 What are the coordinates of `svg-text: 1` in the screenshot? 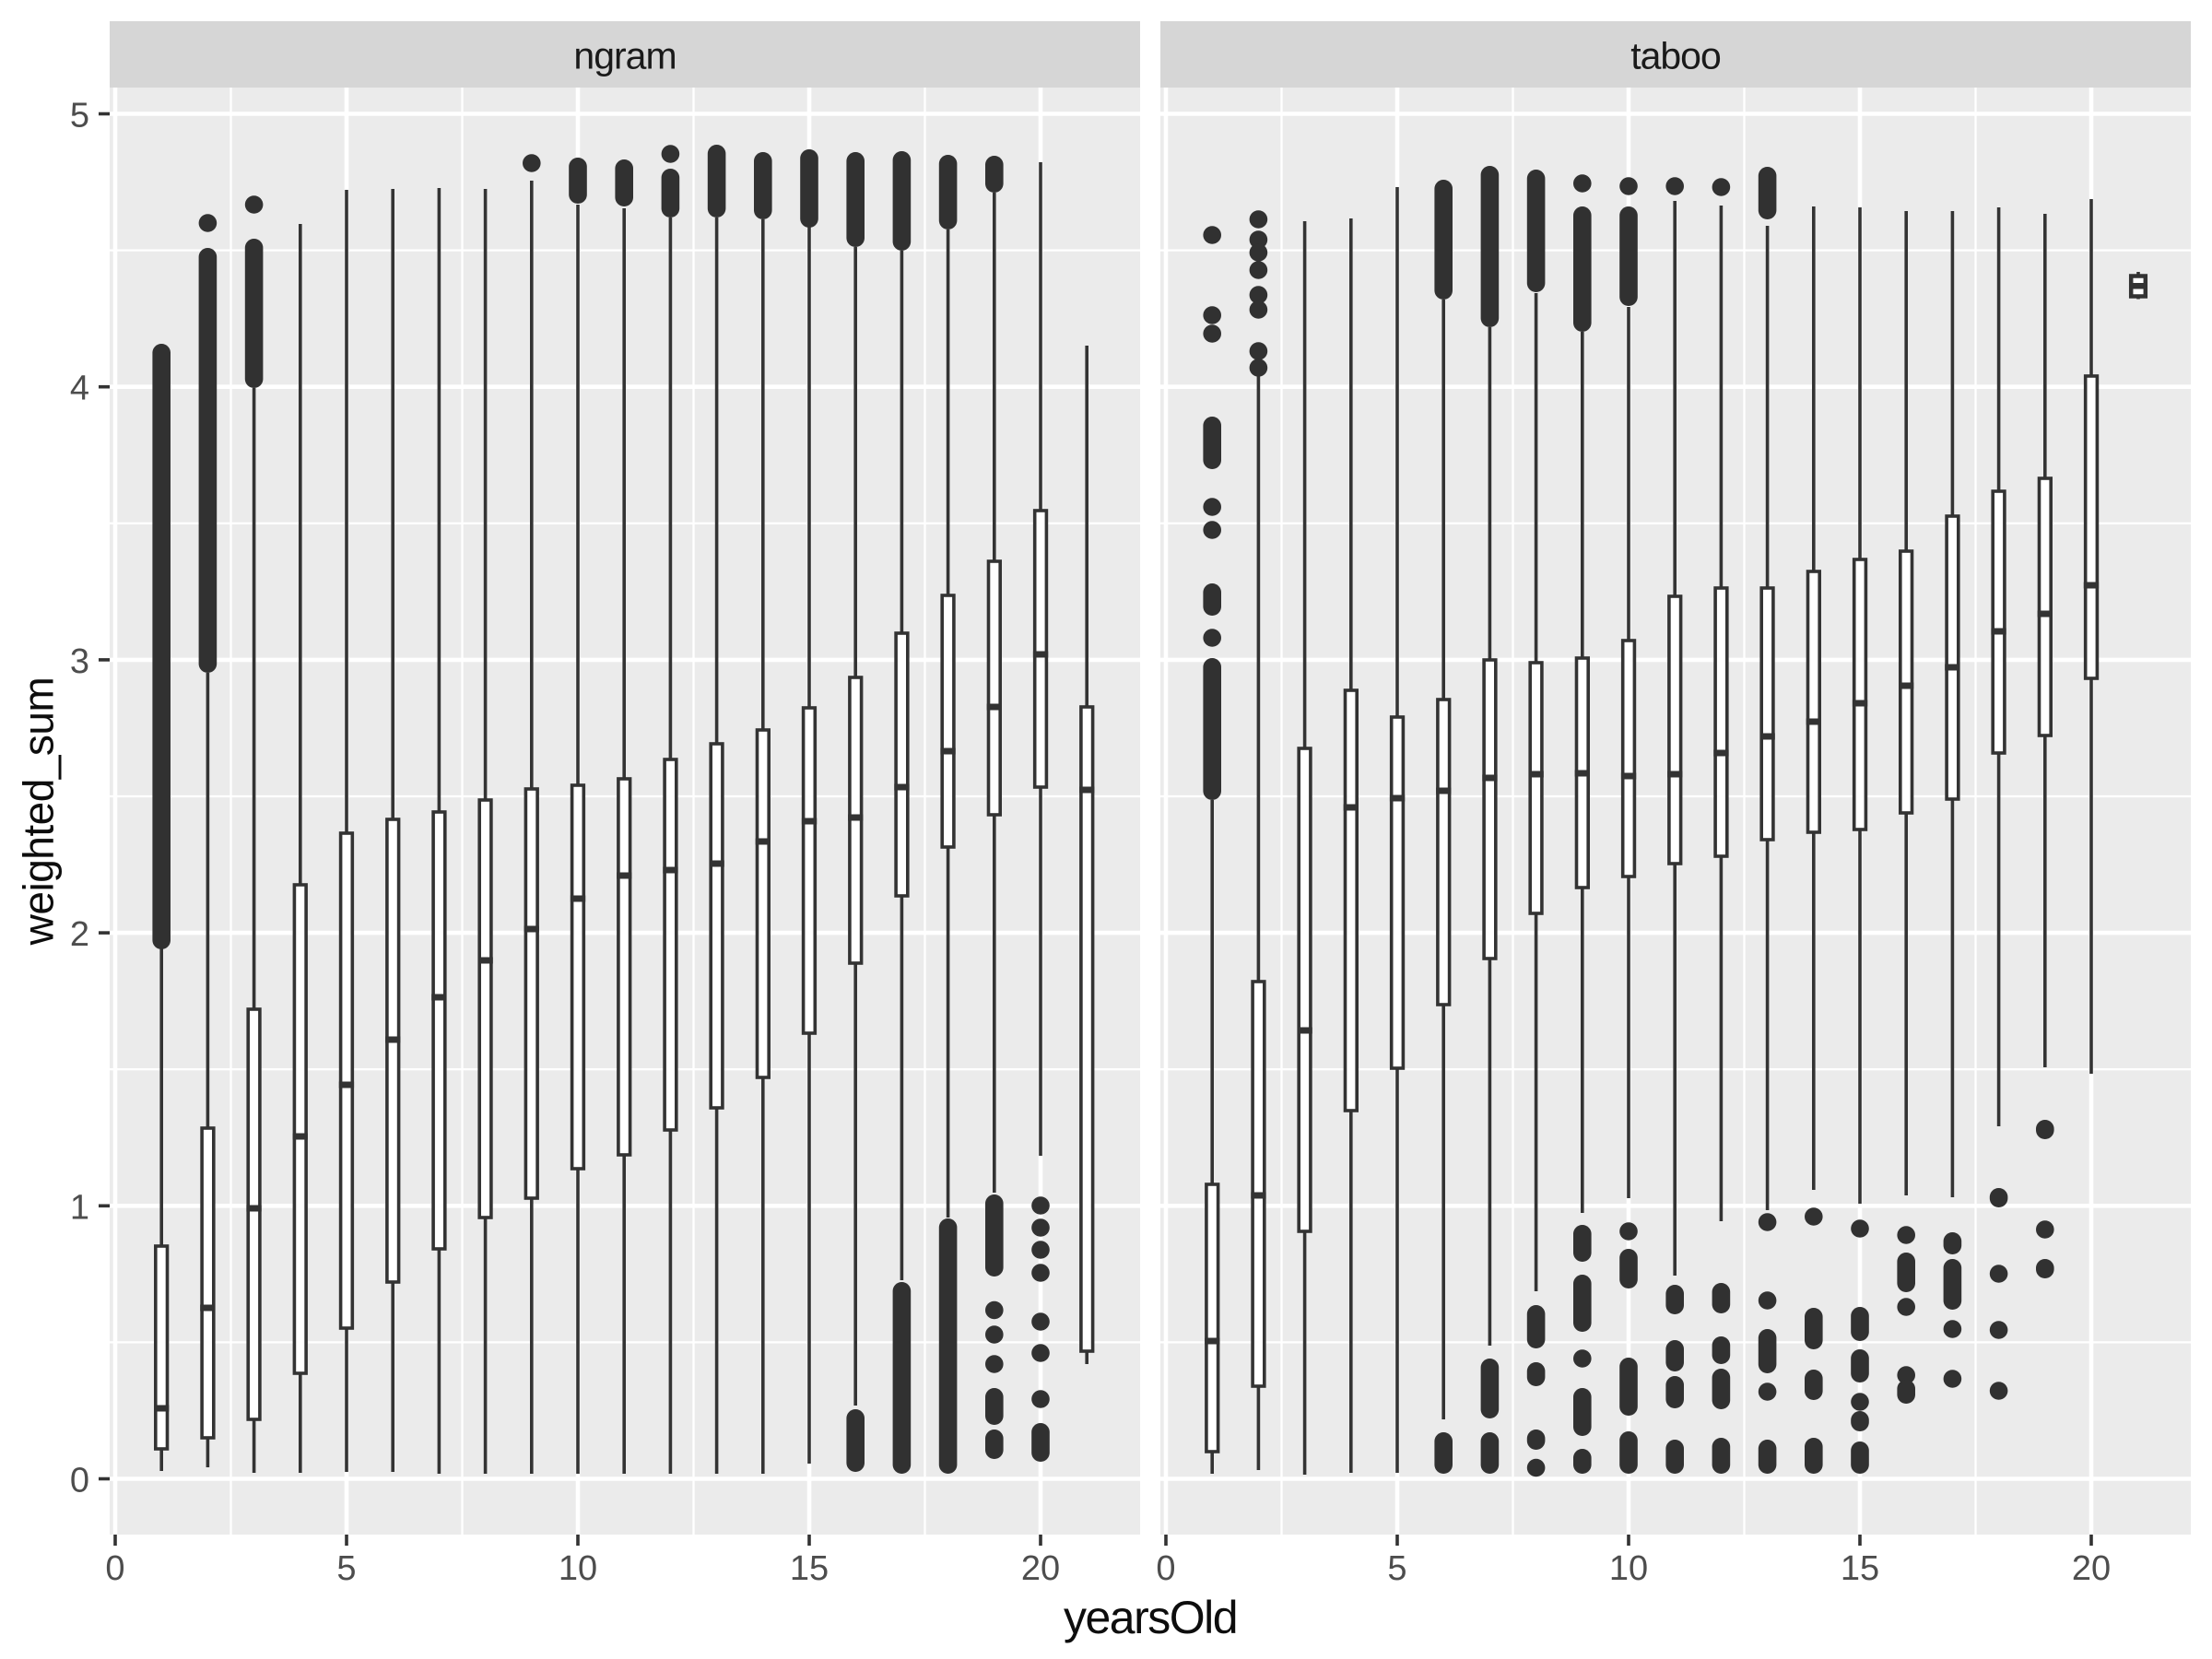 It's located at (79, 1207).